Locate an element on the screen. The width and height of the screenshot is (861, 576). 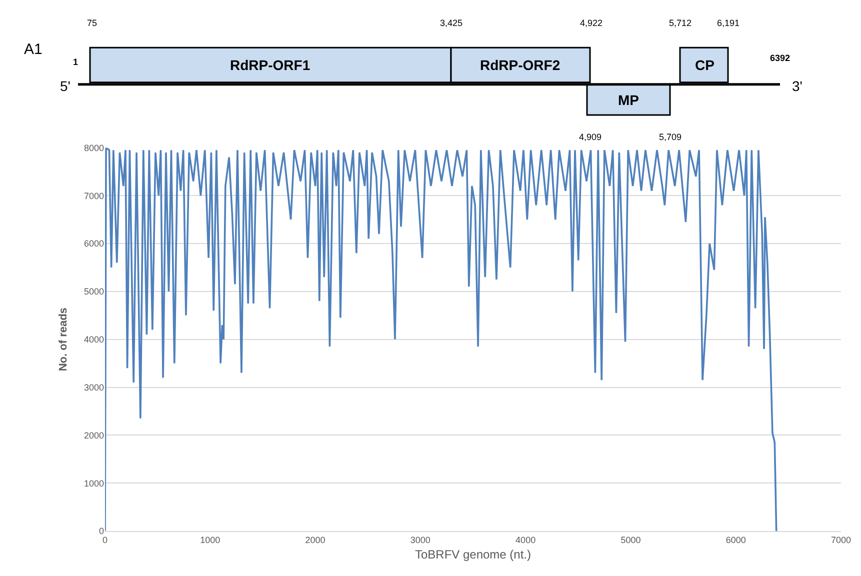
text: 75 is located at coordinates (92, 23).